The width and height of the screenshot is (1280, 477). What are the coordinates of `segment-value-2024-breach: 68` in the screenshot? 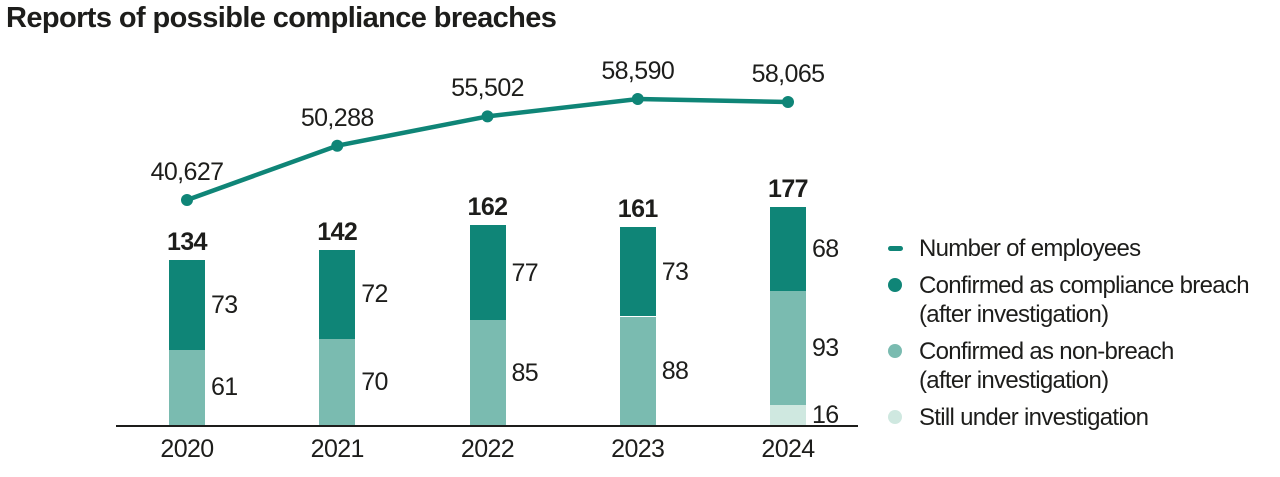 It's located at (825, 248).